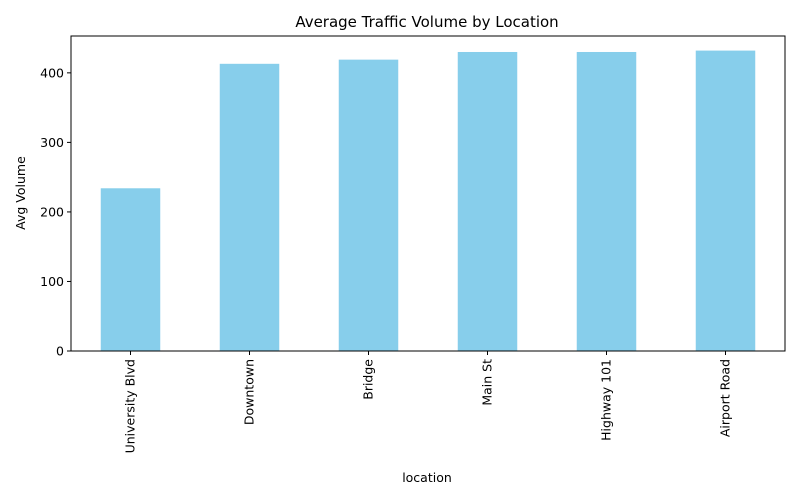 The width and height of the screenshot is (800, 500). I want to click on x-tick-label-main-st: Main St, so click(487, 382).